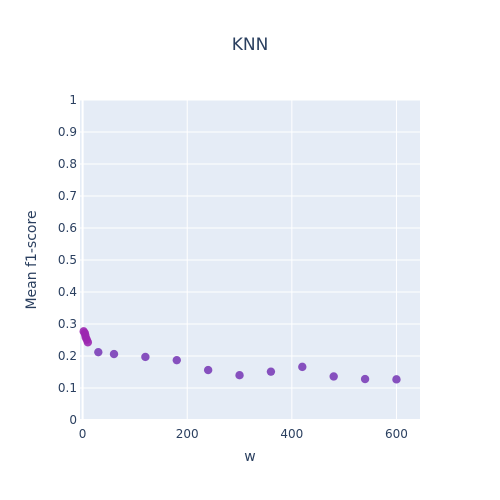 The height and width of the screenshot is (500, 500). What do you see at coordinates (396, 434) in the screenshot?
I see `x-tick-label: 600` at bounding box center [396, 434].